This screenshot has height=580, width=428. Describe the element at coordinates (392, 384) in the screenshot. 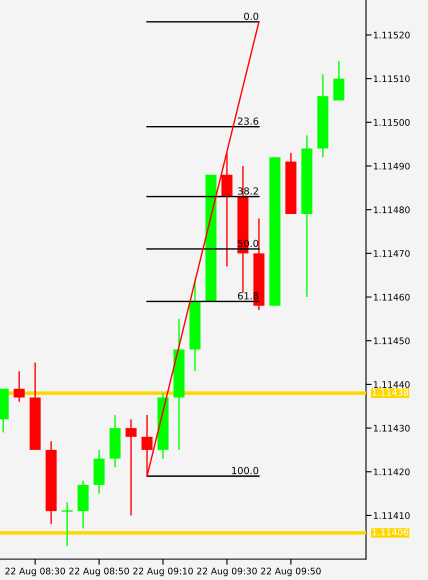

I see `y-tick-label: 1.11440` at that location.